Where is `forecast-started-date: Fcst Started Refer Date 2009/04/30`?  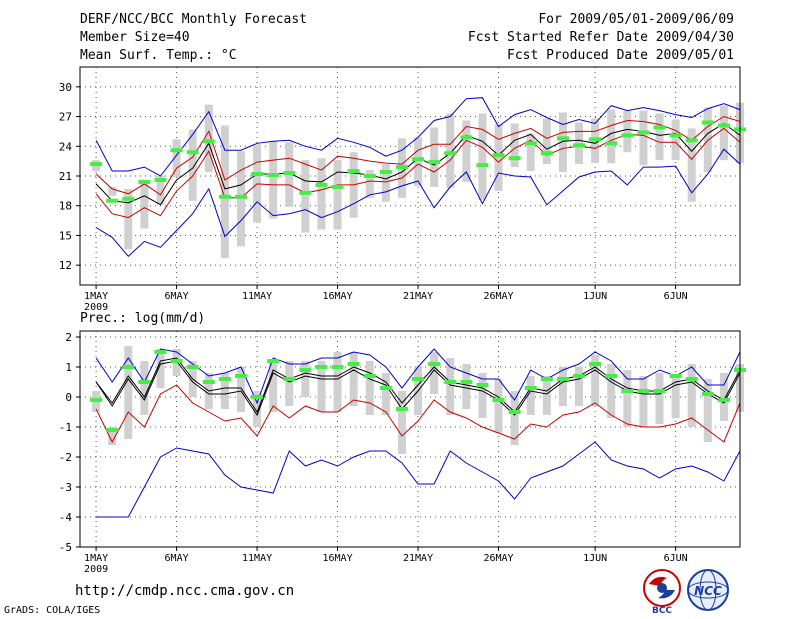 forecast-started-date: Fcst Started Refer Date 2009/04/30 is located at coordinates (600, 37).